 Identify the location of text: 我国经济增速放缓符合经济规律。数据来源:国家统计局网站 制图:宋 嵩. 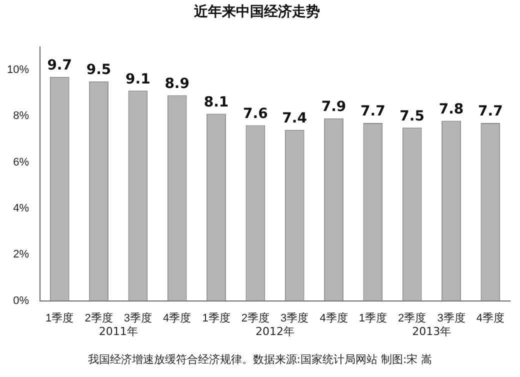
(260, 359).